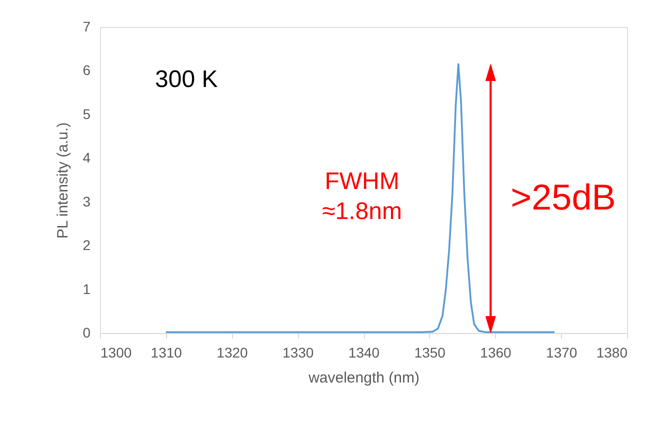 The image size is (662, 425). Describe the element at coordinates (563, 197) in the screenshot. I see `ref-line-label: >25dB` at that location.